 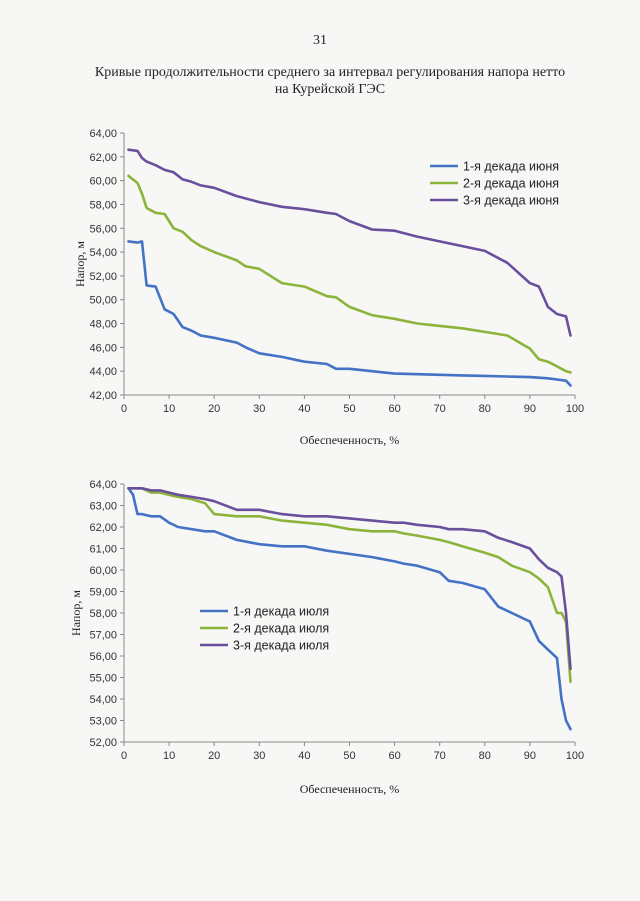 What do you see at coordinates (103, 325) in the screenshot?
I see `y-tick-label: 48,00` at bounding box center [103, 325].